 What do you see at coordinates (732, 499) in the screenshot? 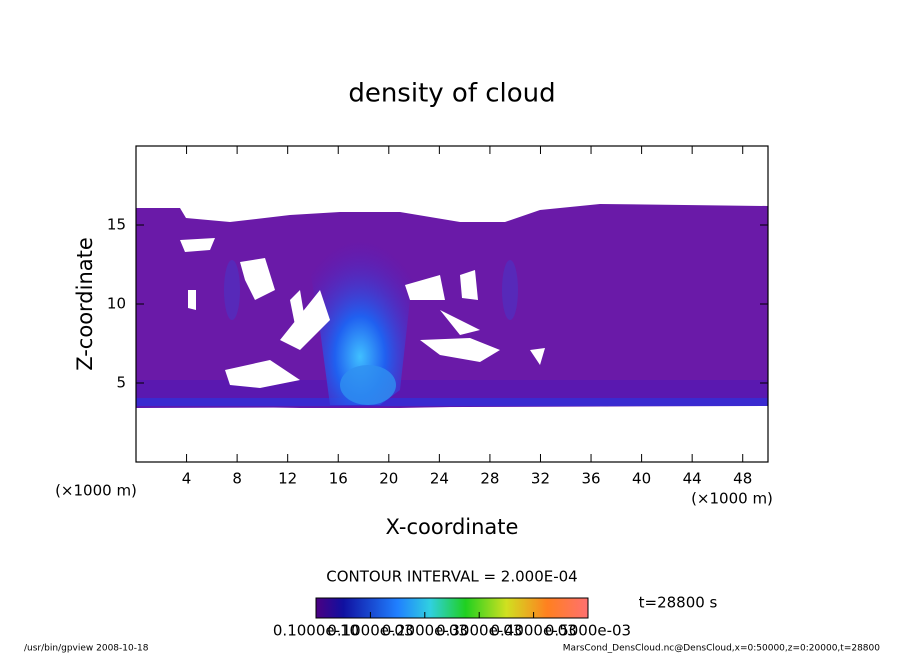
I see `x-unit: (×1000 m)` at bounding box center [732, 499].